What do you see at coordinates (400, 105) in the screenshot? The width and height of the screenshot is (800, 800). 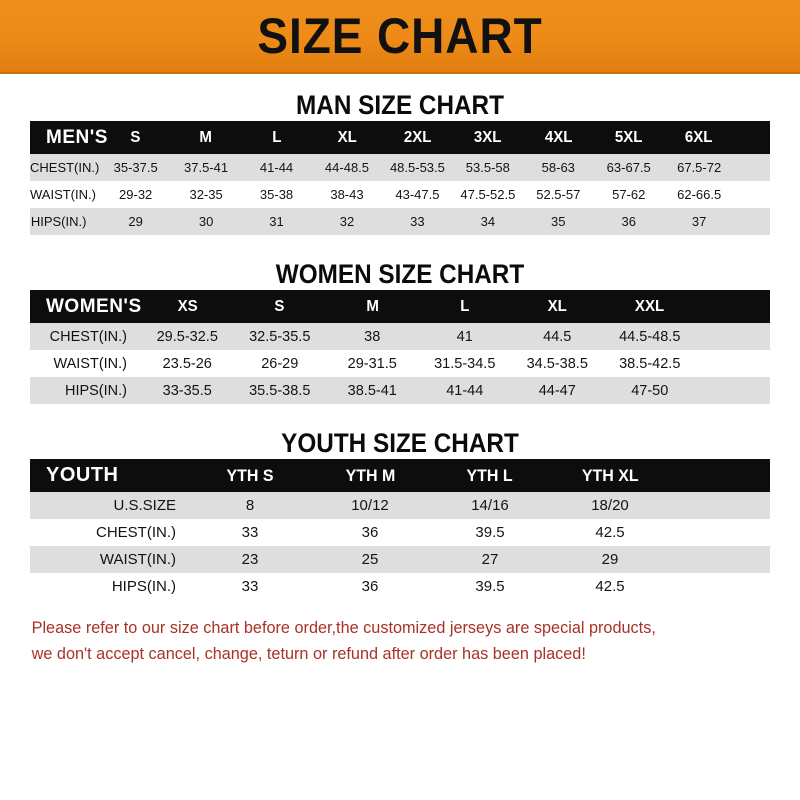 I see `man-section-title: MAN SIZE CHART` at bounding box center [400, 105].